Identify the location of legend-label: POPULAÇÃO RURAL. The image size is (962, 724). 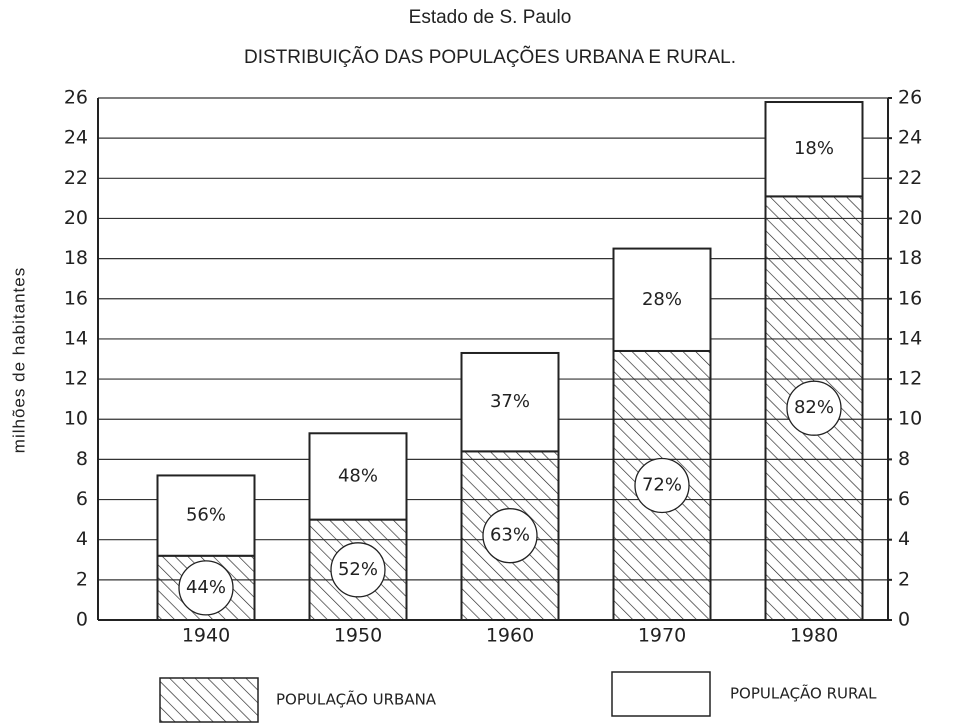
(803, 693).